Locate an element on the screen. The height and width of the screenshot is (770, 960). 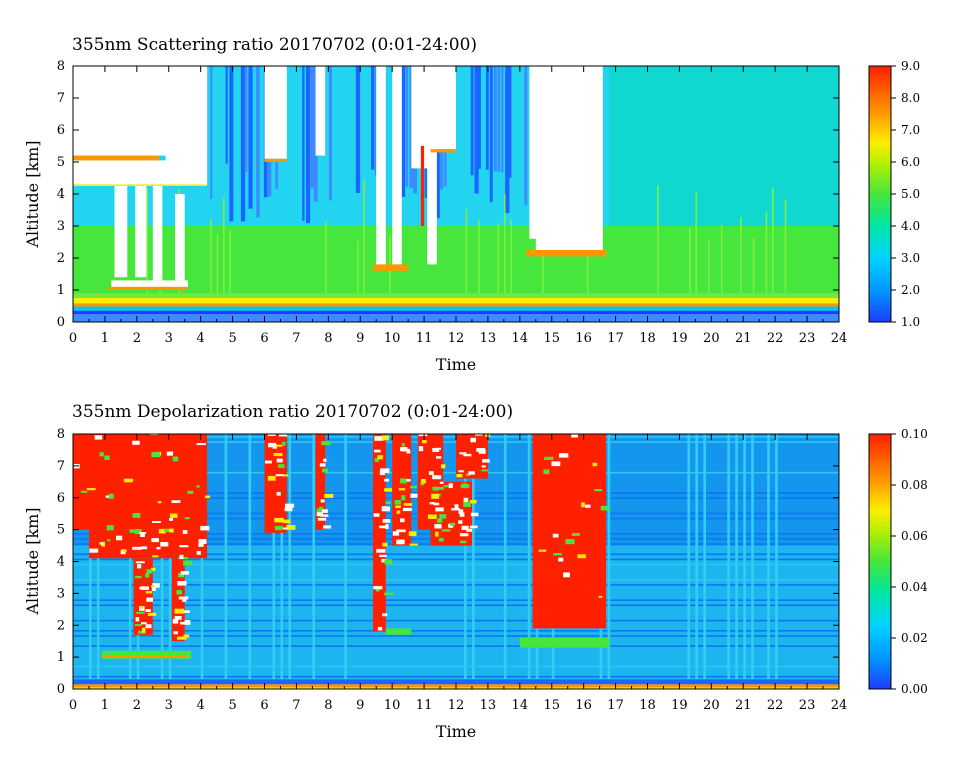
x-tick-label: 19 is located at coordinates (679, 705).